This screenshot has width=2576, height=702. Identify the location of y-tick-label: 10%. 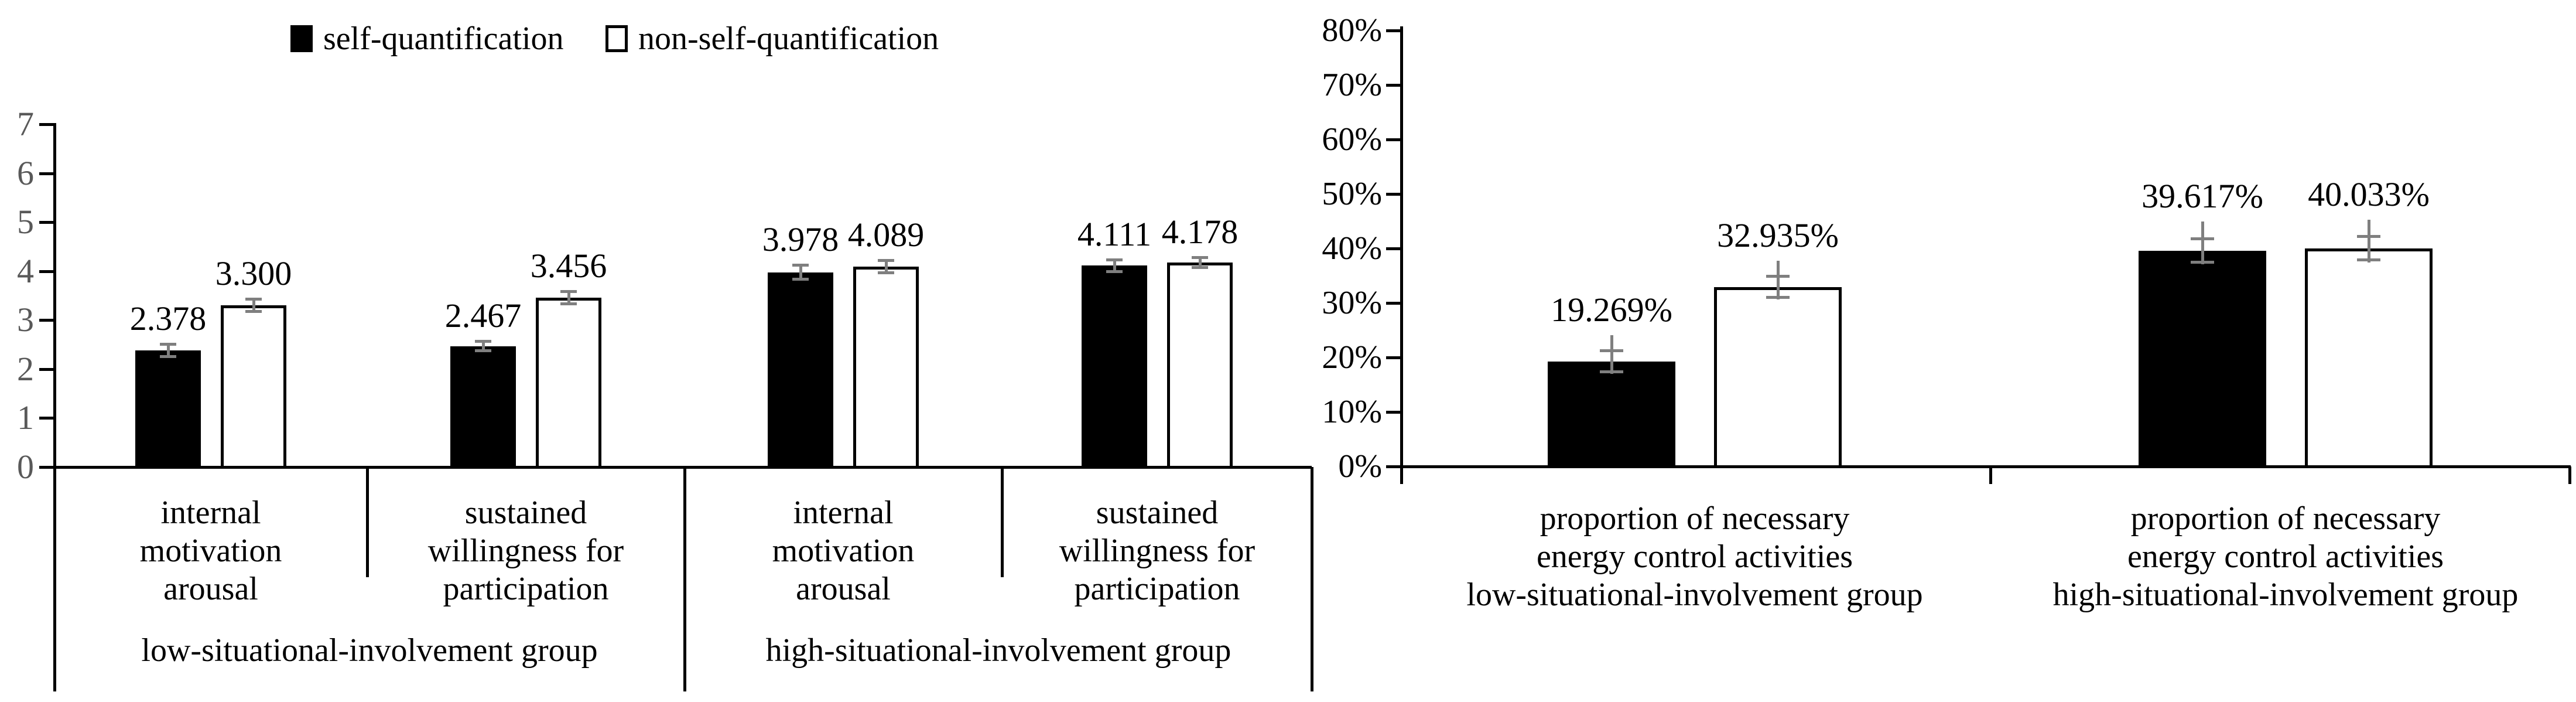
(1352, 412).